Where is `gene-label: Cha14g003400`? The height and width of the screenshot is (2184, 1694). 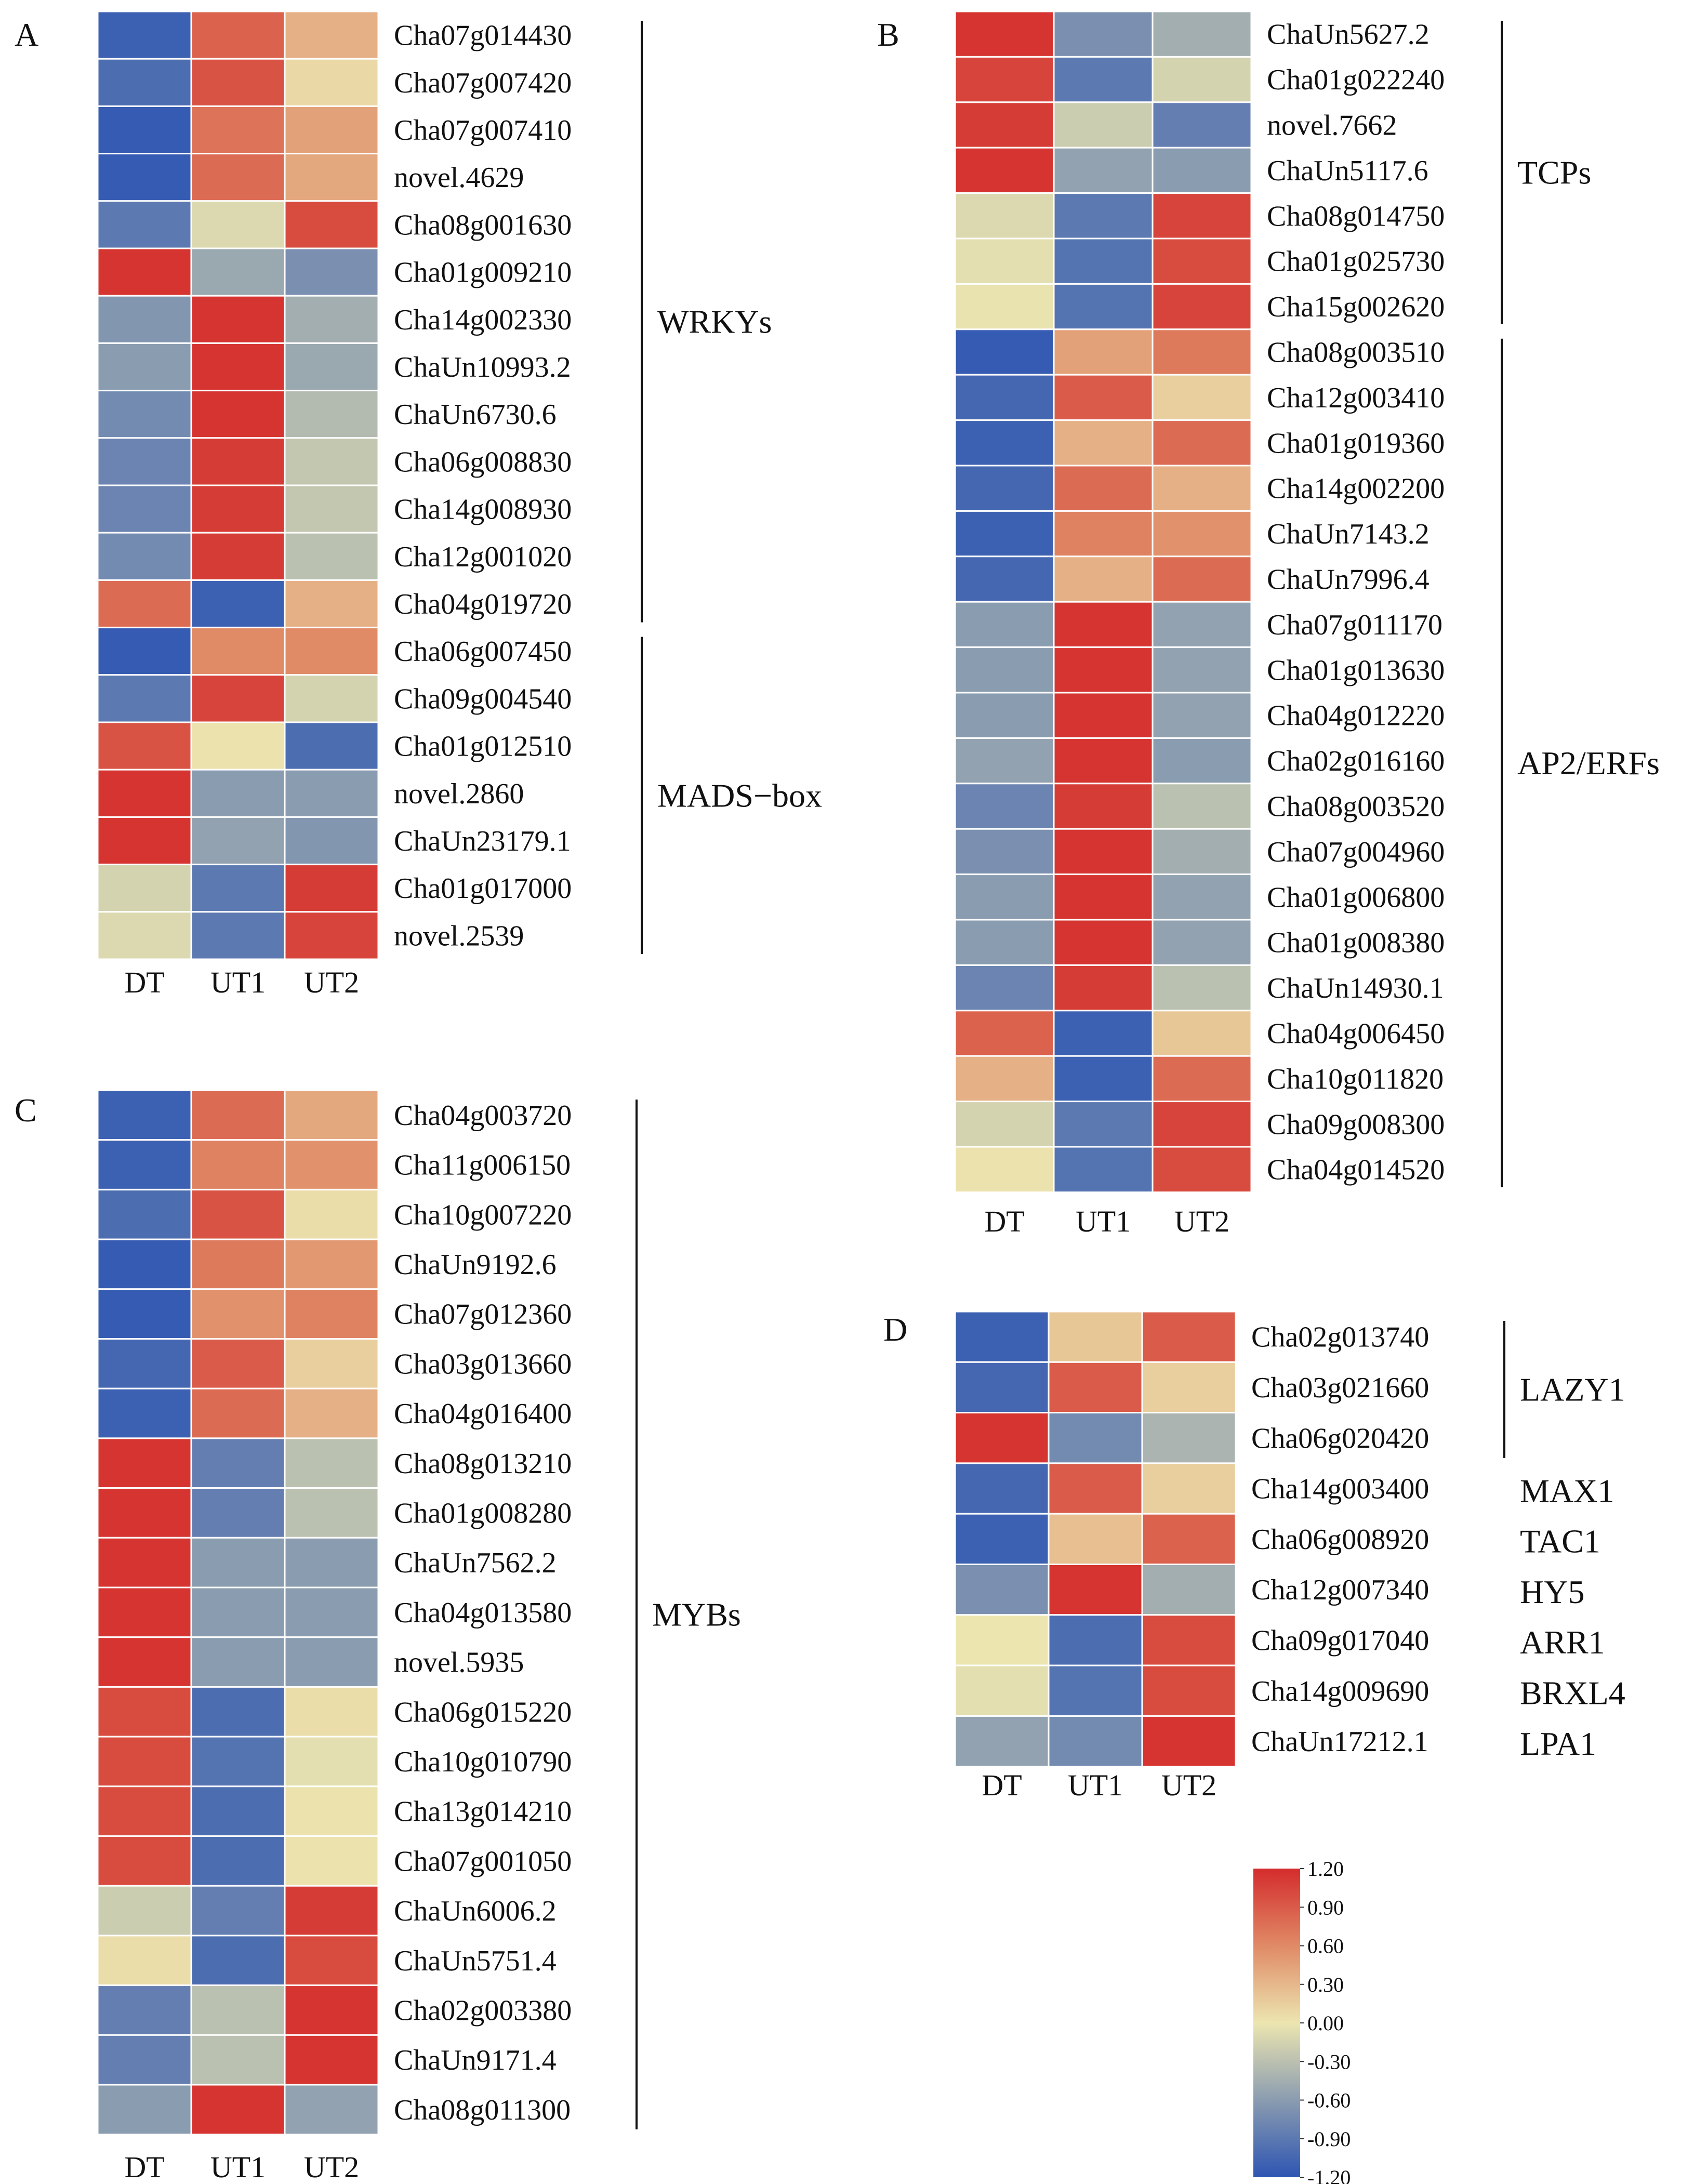
gene-label: Cha14g003400 is located at coordinates (1340, 1489).